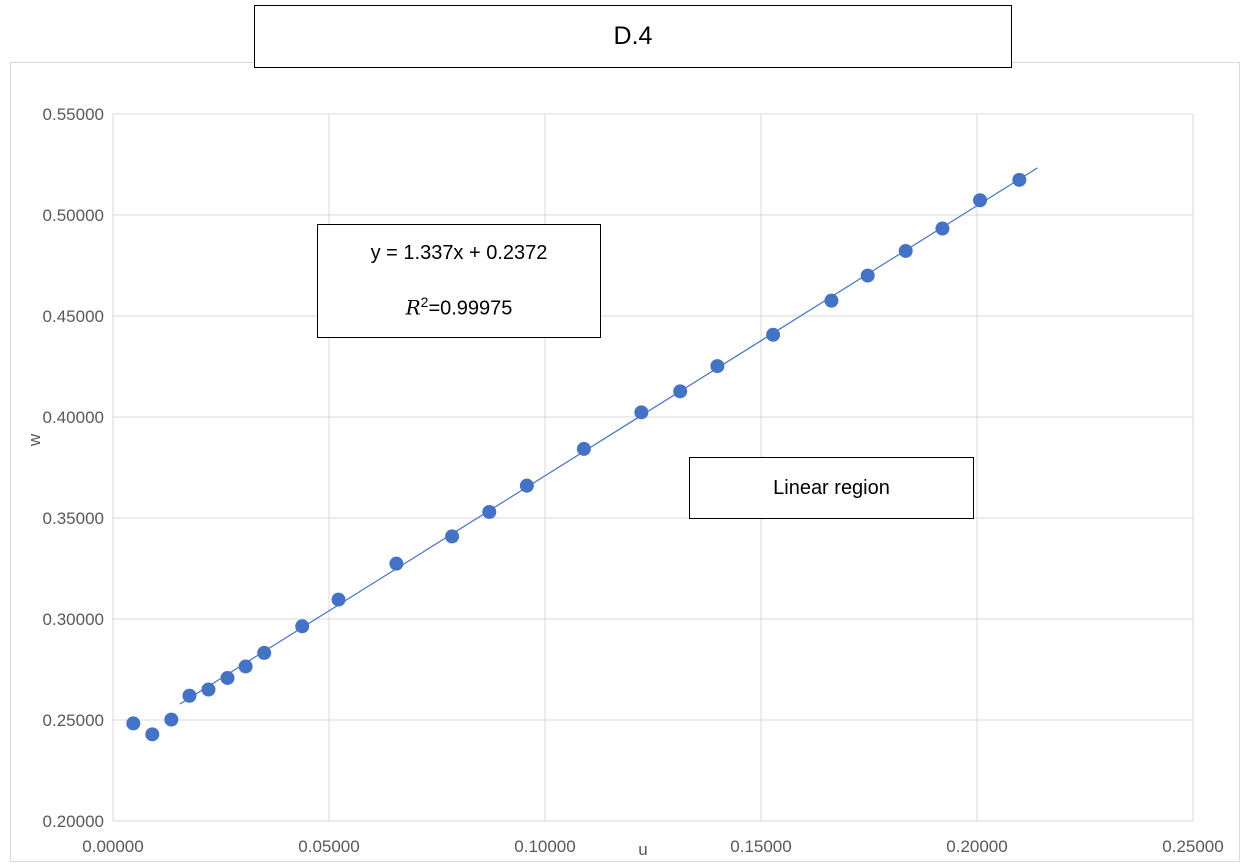 This screenshot has height=866, width=1244. I want to click on y-tick-label: 0.20000, so click(73, 821).